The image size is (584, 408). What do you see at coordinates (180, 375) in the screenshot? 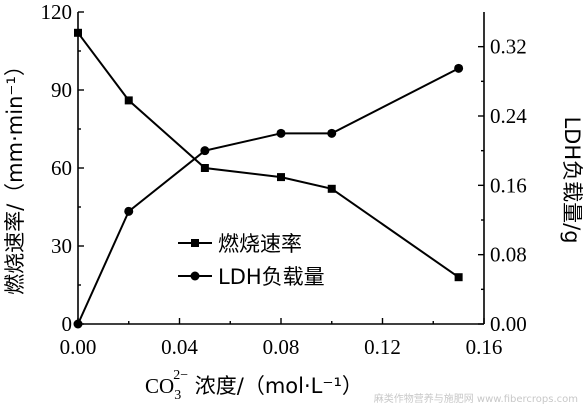
I see `x-axis-title-superscript: 2−` at bounding box center [180, 375].